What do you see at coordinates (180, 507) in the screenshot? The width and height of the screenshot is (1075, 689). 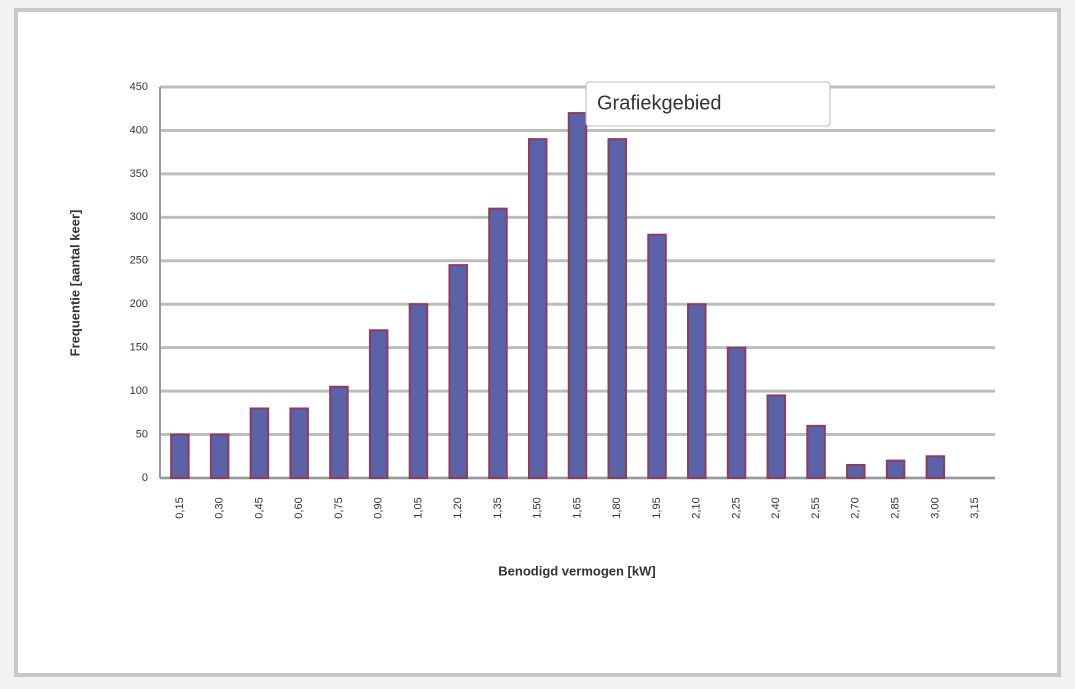 I see `x-tick-label: 0,15` at bounding box center [180, 507].